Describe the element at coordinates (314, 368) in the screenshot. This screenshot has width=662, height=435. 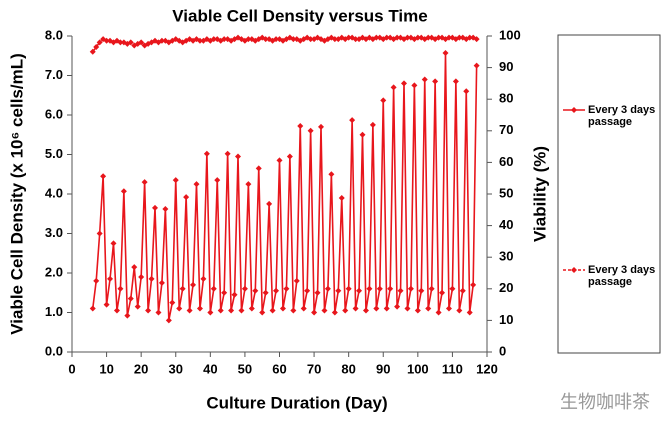
I see `x-tick-label: 70` at that location.